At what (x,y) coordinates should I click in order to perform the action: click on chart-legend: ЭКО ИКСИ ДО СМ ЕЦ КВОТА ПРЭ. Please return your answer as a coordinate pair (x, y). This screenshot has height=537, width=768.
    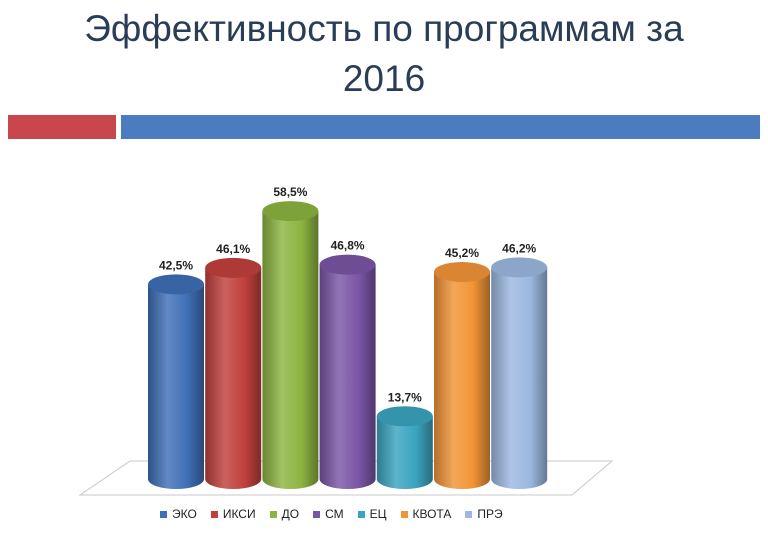
    Looking at the image, I should click on (331, 514).